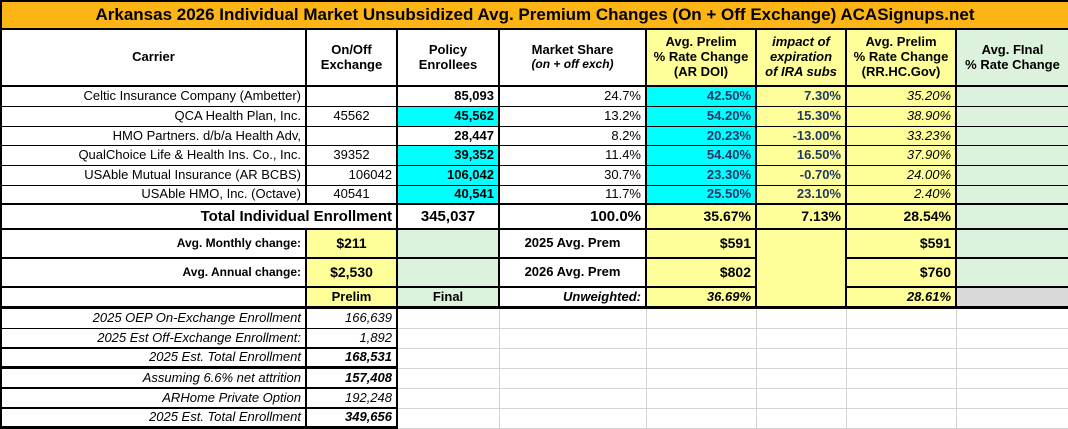  Describe the element at coordinates (573, 244) in the screenshot. I see `prem-2025-label: 2025 Avg. Prem` at that location.